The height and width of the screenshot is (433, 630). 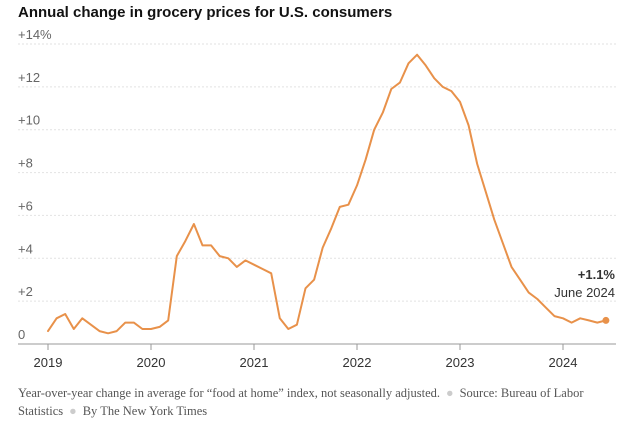 I want to click on end-point-marker, so click(x=606, y=320).